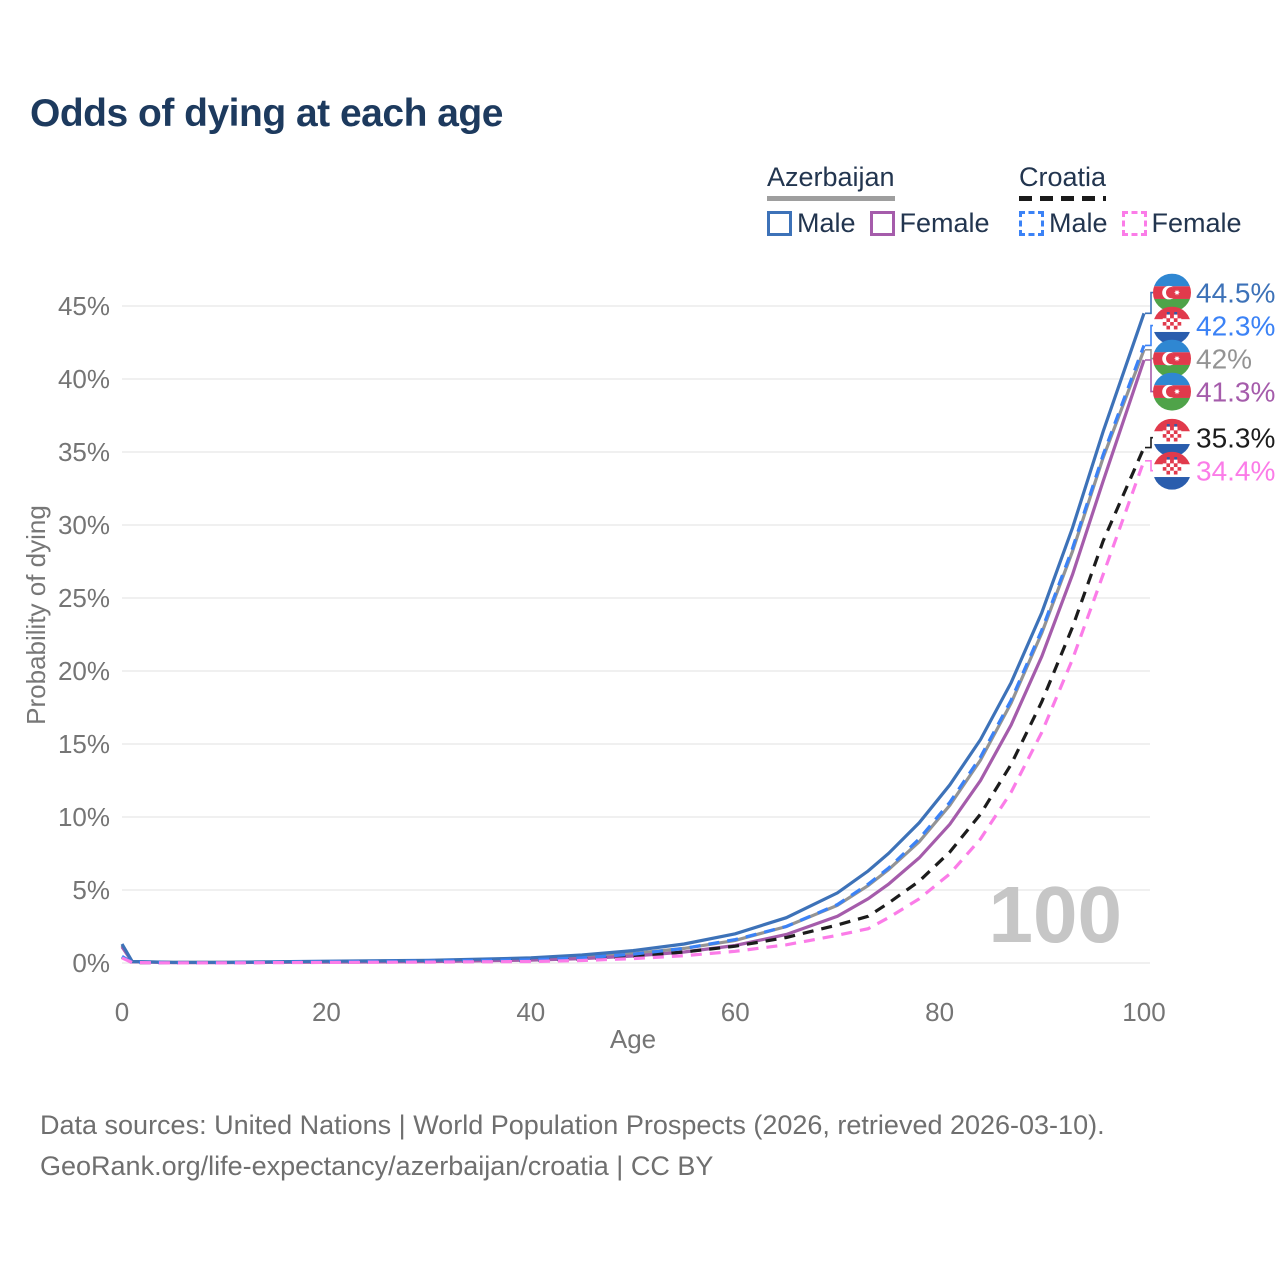 This screenshot has width=1280, height=1280. Describe the element at coordinates (84, 525) in the screenshot. I see `y-tick-label: 30%` at that location.